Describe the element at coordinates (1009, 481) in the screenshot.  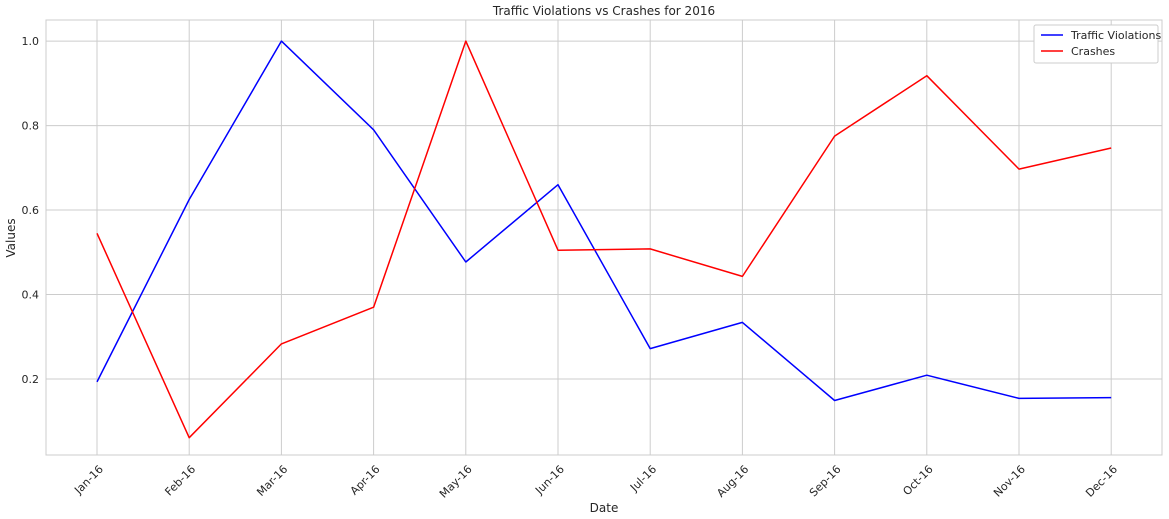
I see `x-tick-label: Nov-16` at that location.